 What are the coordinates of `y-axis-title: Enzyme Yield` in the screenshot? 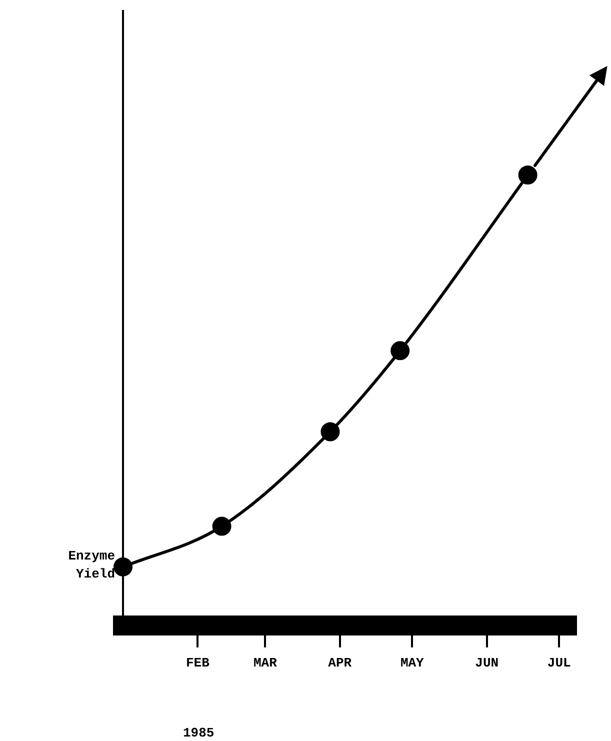 It's located at (92, 565).